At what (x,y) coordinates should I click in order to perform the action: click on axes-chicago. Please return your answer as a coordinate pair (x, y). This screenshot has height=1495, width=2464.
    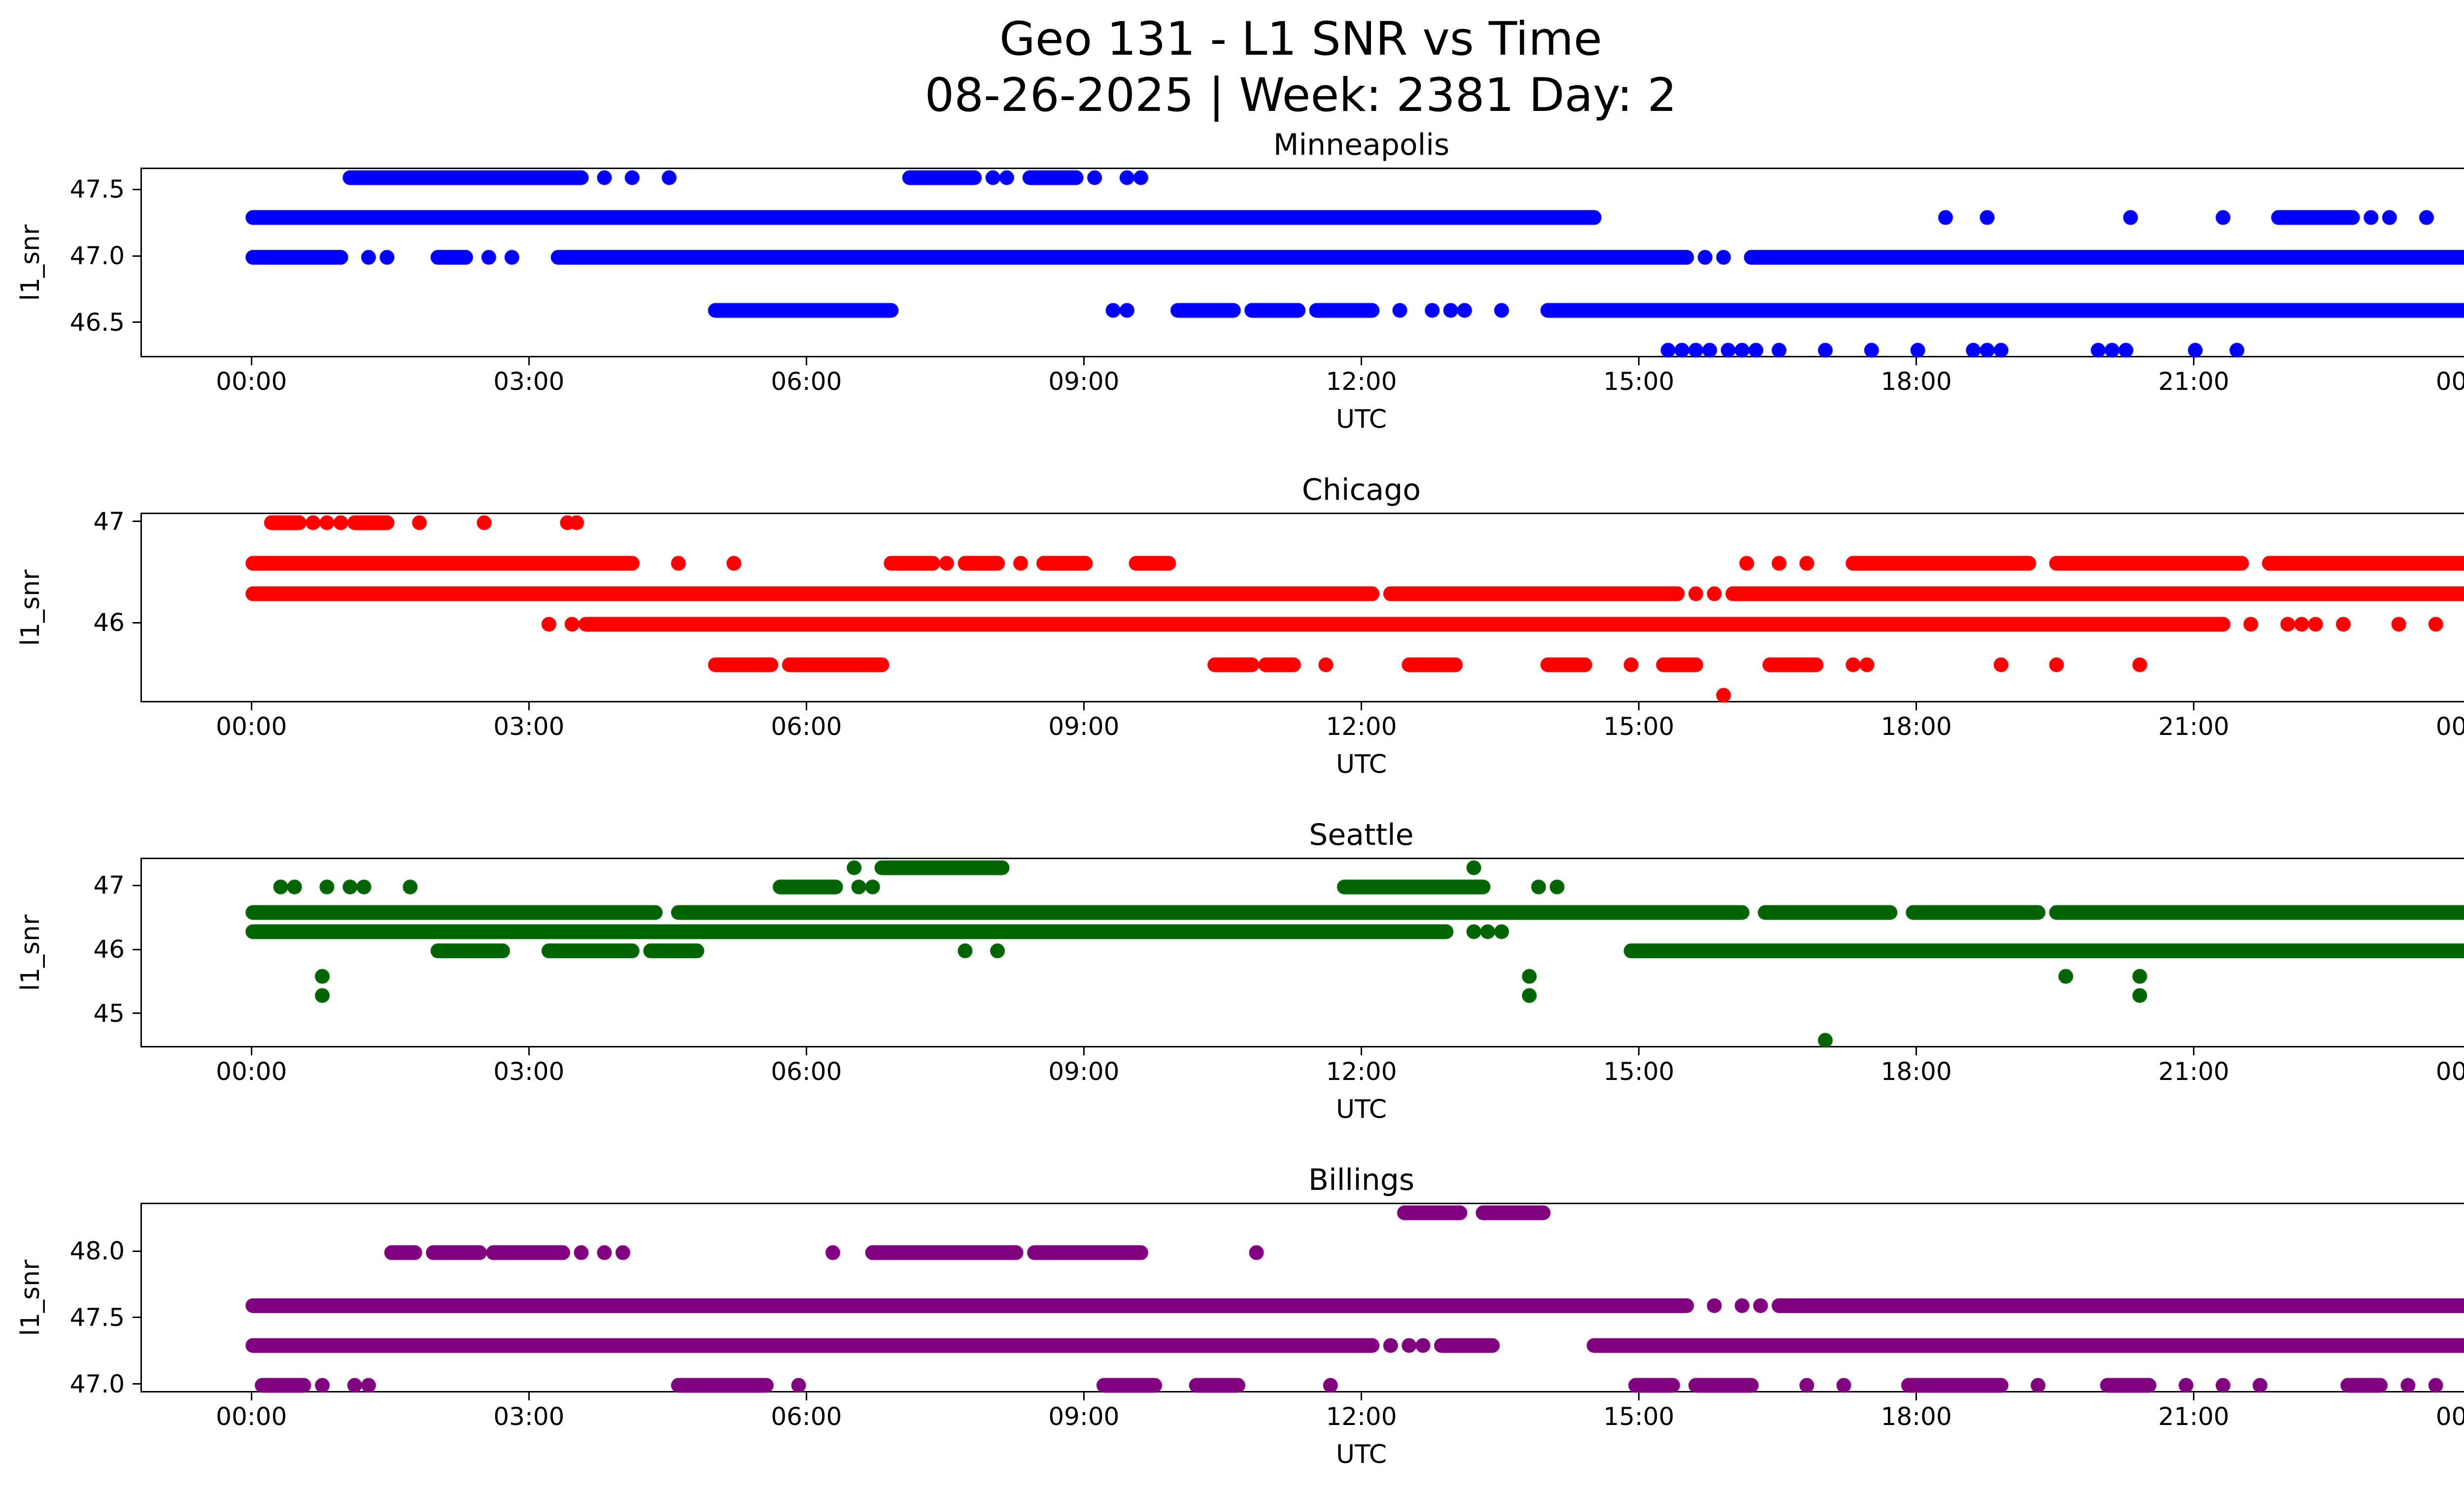
    Looking at the image, I should click on (1302, 608).